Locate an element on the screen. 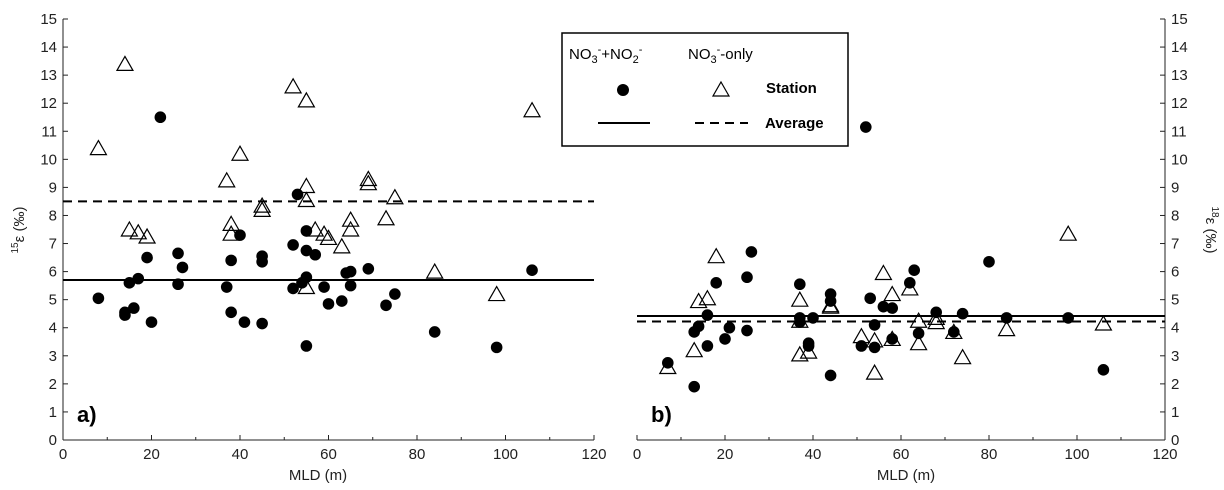 The height and width of the screenshot is (490, 1224). y-tick-label: 7 is located at coordinates (53, 244).